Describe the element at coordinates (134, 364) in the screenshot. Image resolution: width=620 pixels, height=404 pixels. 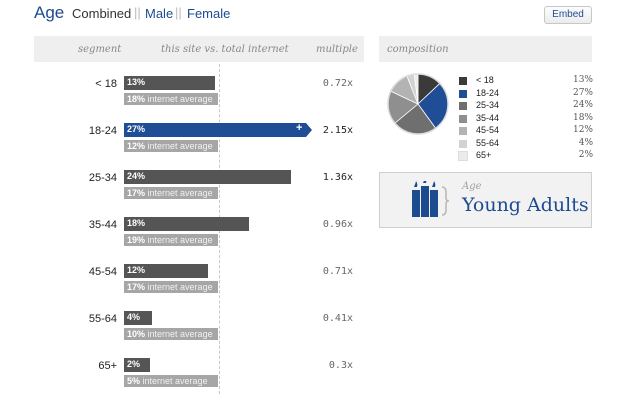
I see `site-share-value: 2%` at that location.